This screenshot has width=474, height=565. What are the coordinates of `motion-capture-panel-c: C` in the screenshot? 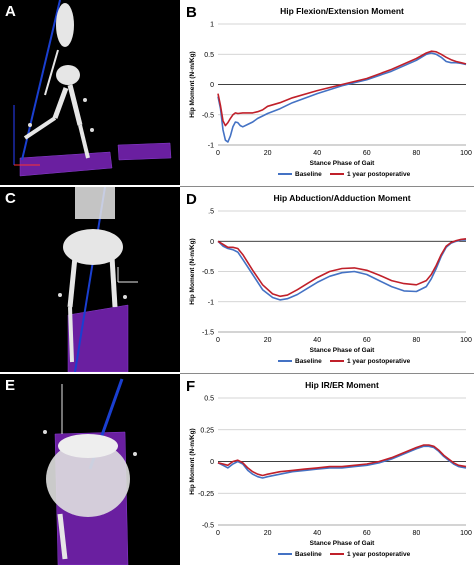 It's located at (90, 279).